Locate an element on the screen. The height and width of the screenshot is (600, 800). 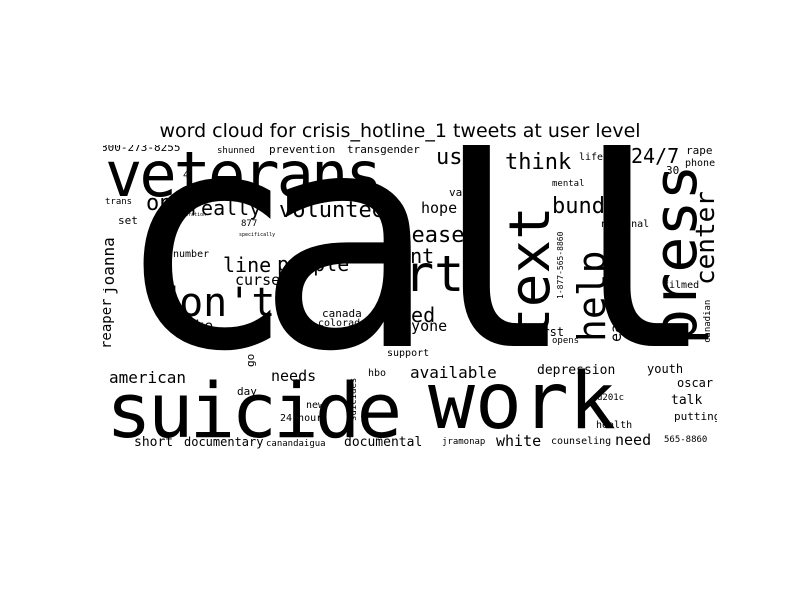
word-4: 4 is located at coordinates (186, 175).